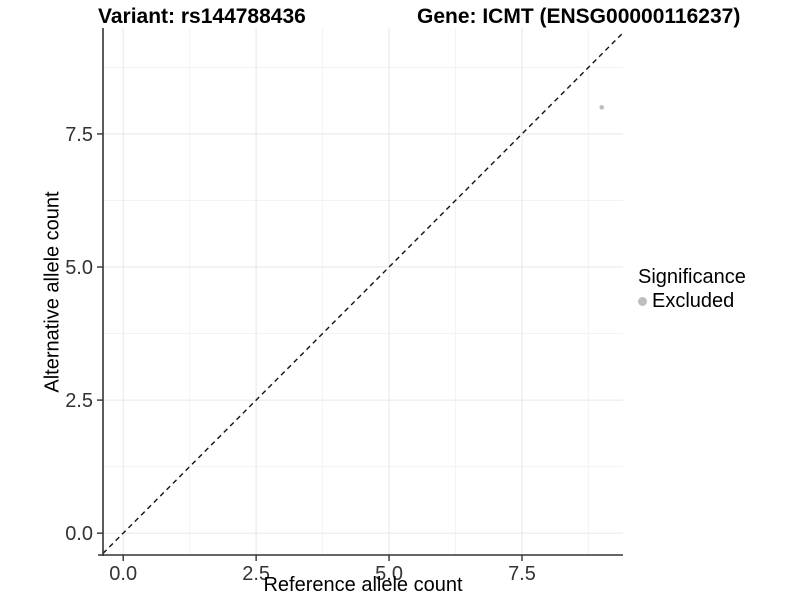 The image size is (800, 600). Describe the element at coordinates (202, 16) in the screenshot. I see `plot-title-variant: Variant: rs144788436` at that location.